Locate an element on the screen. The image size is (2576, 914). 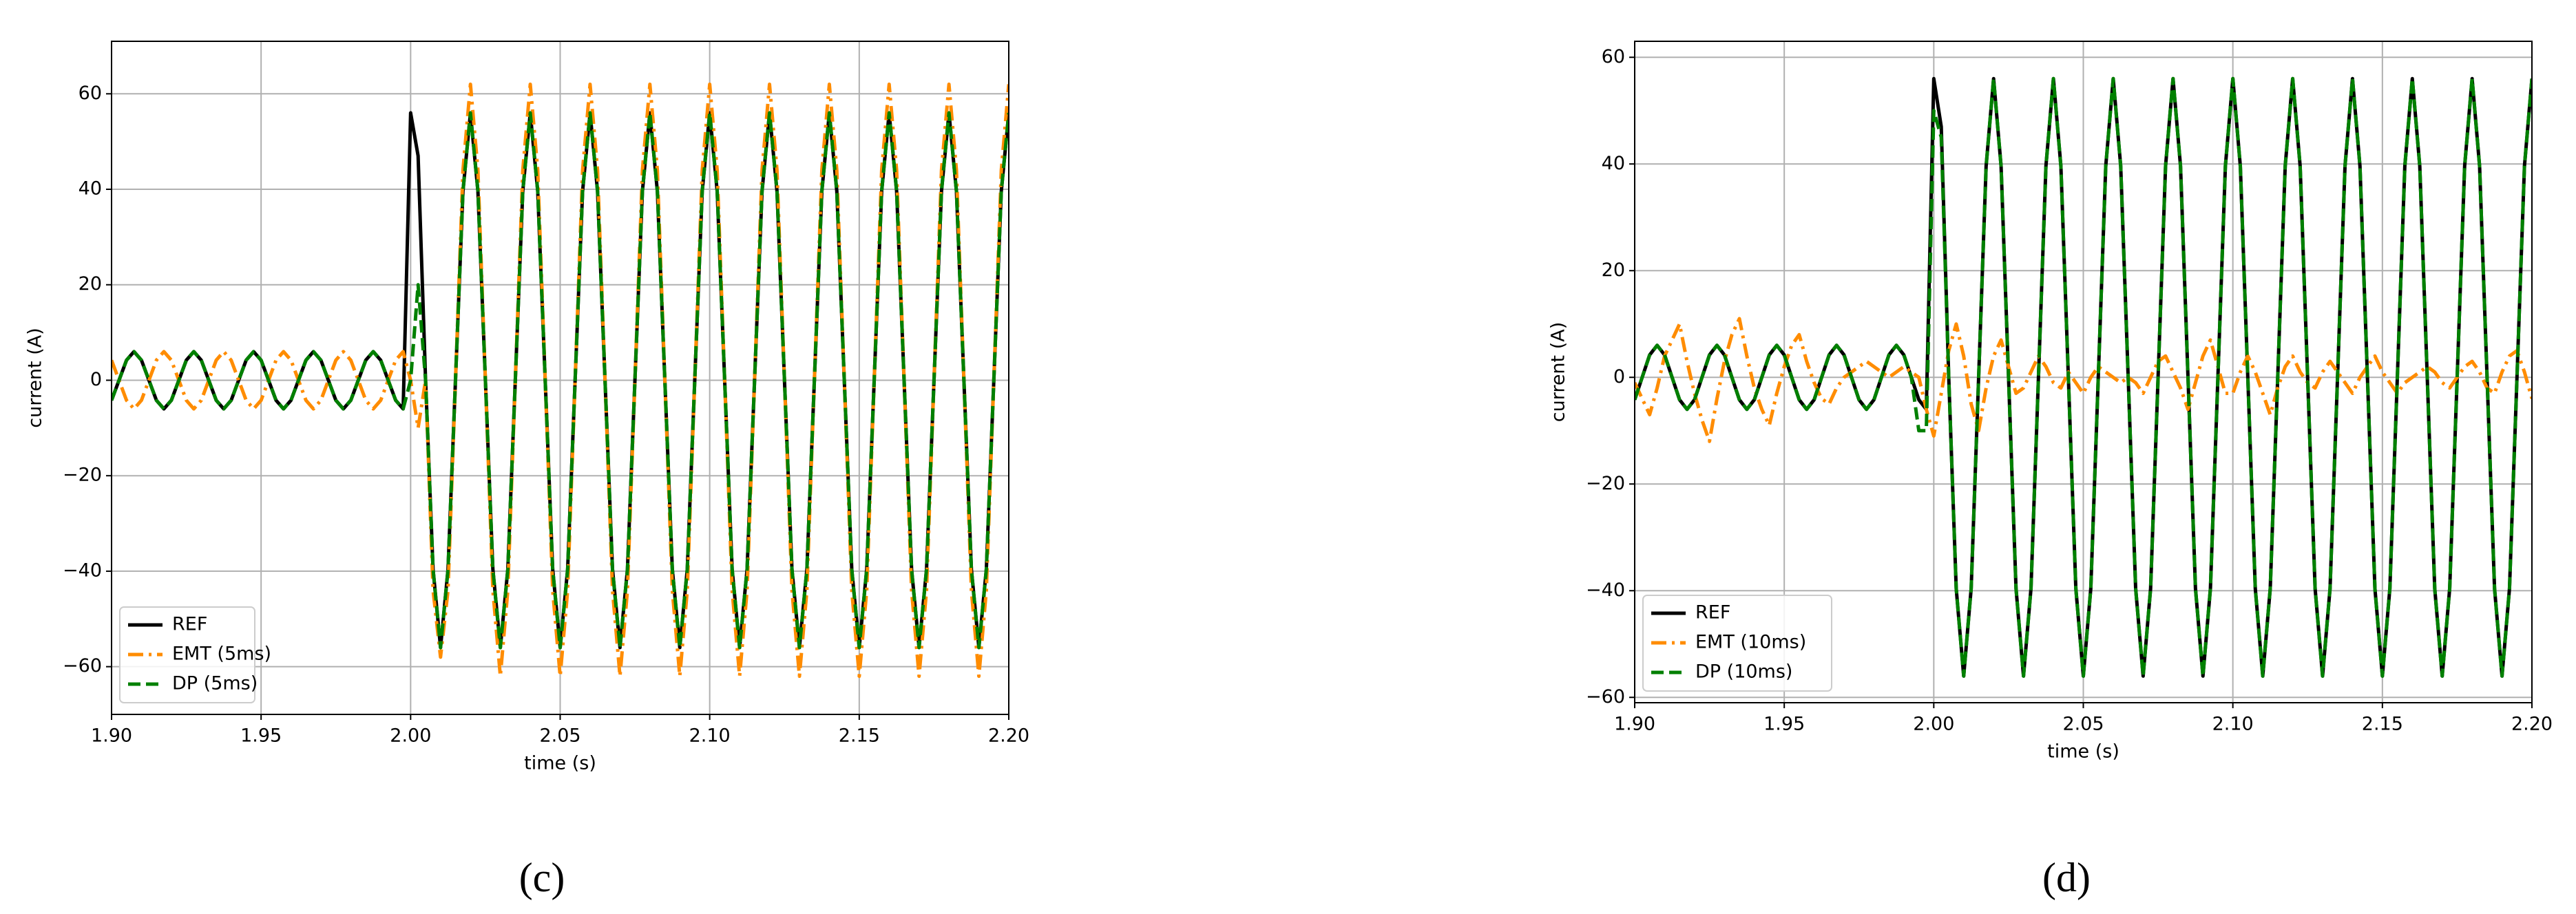
panel-caption: (d) is located at coordinates (2066, 878).